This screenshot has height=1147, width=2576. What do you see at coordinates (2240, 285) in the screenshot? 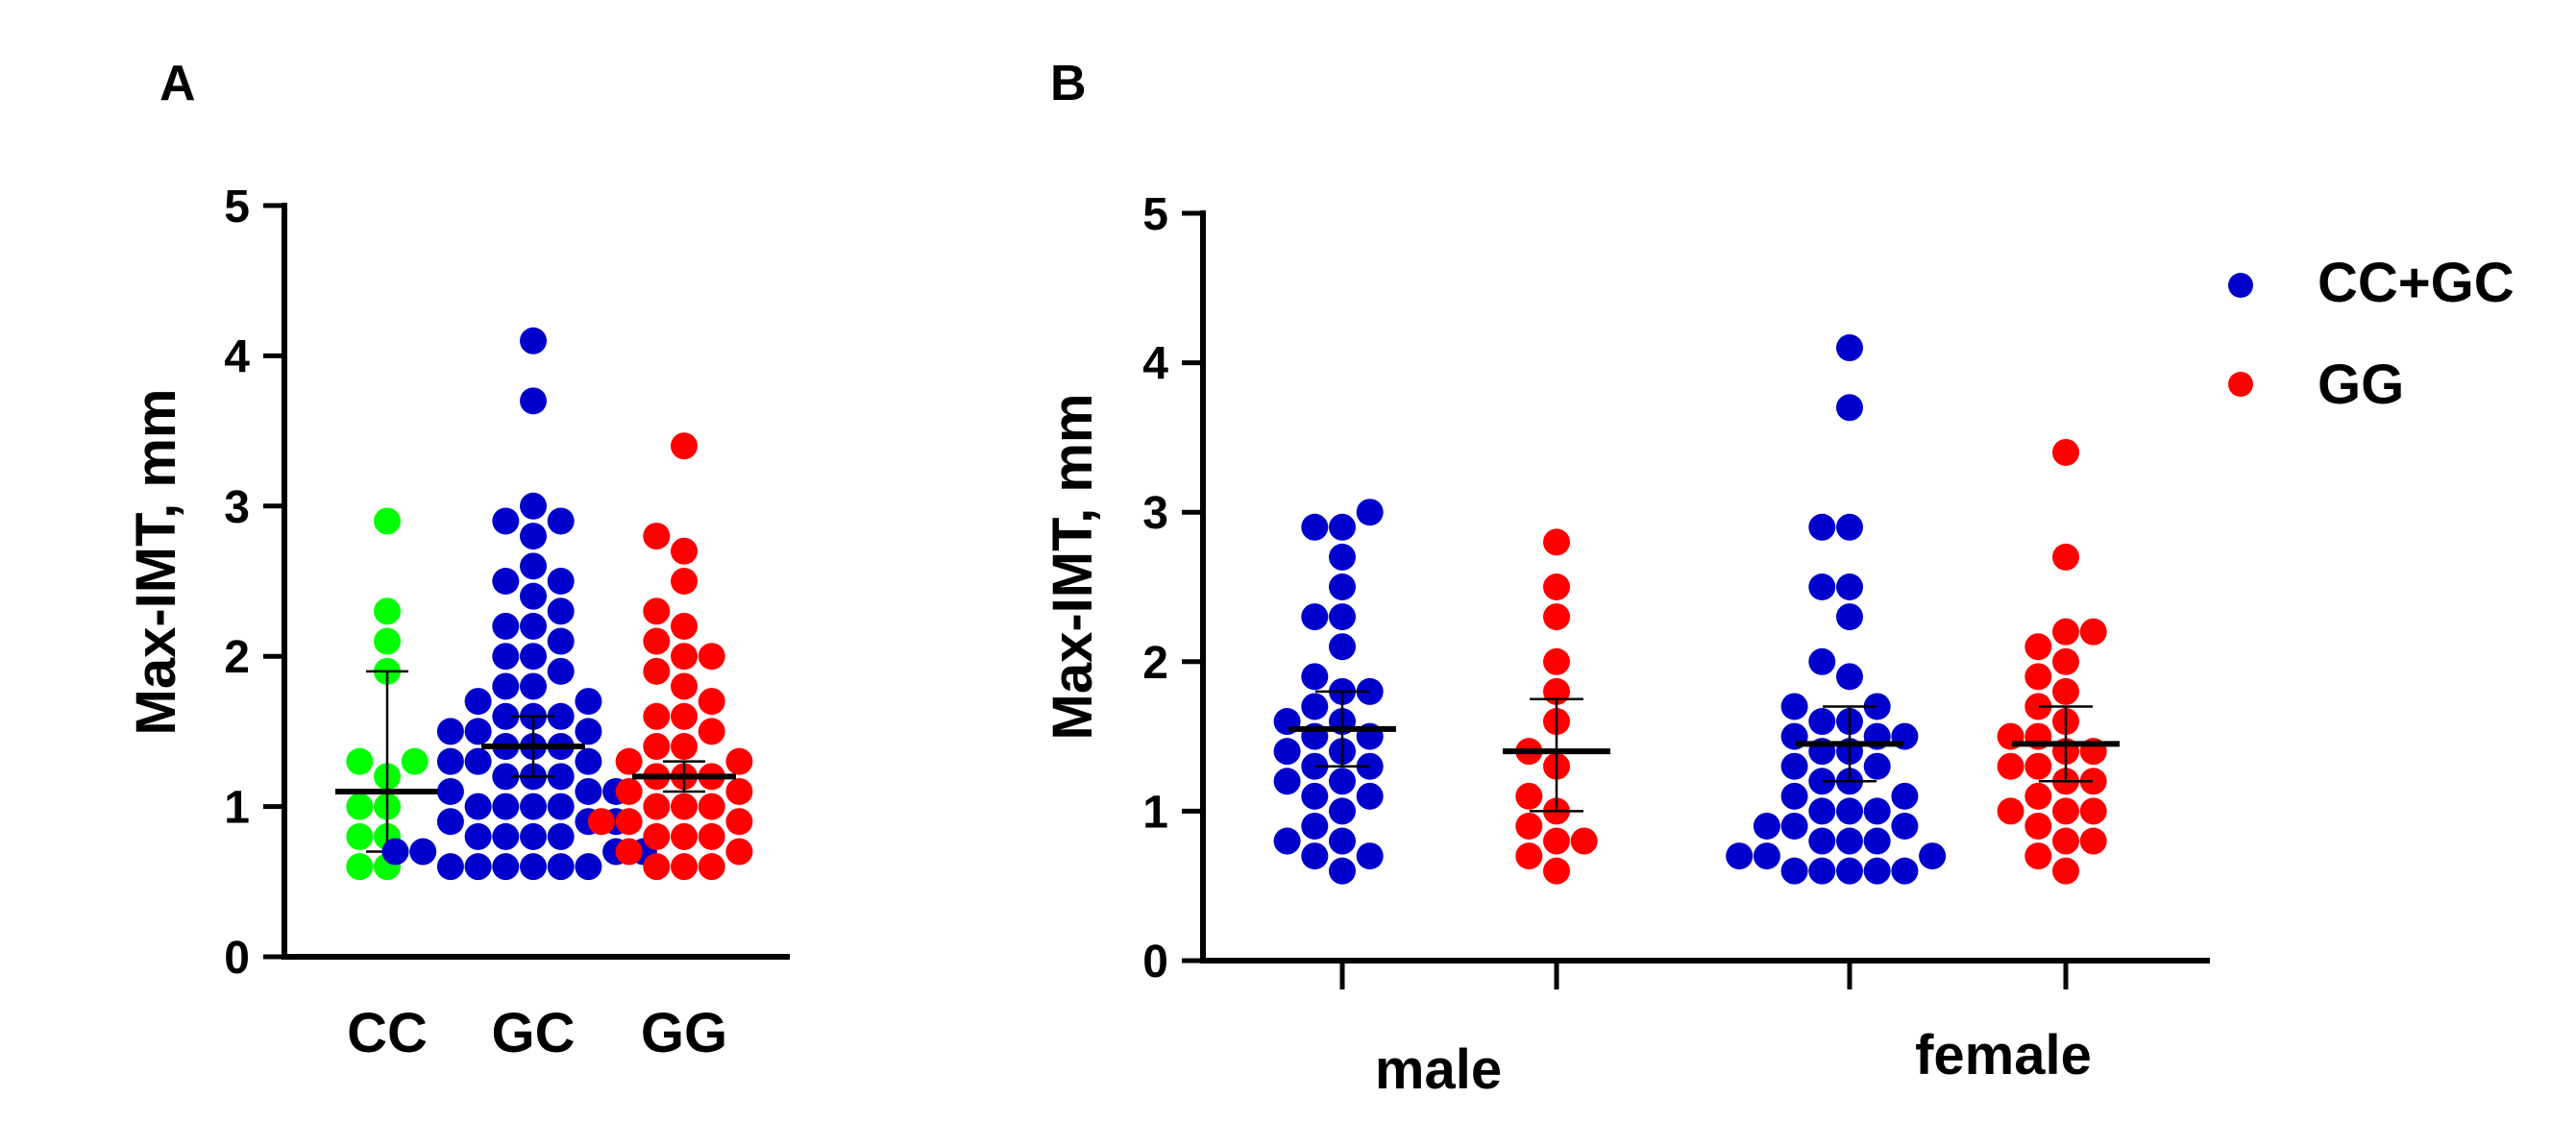
I see `legend-marker-cc-gc` at bounding box center [2240, 285].